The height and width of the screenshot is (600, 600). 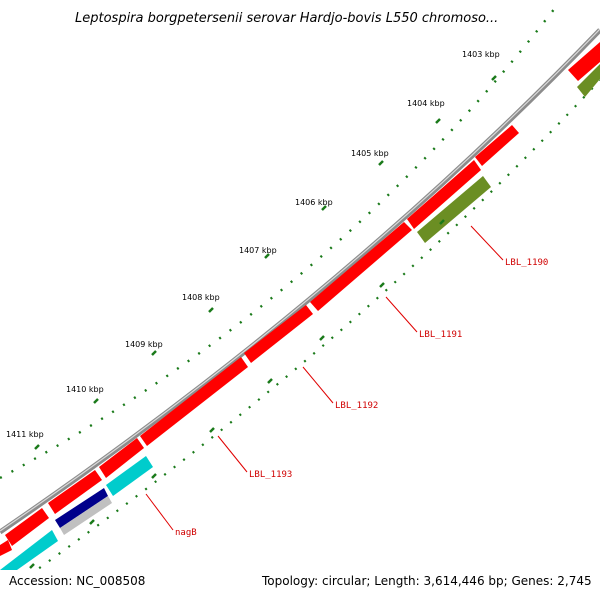 I want to click on cds-arrow-navy, so click(x=81, y=508).